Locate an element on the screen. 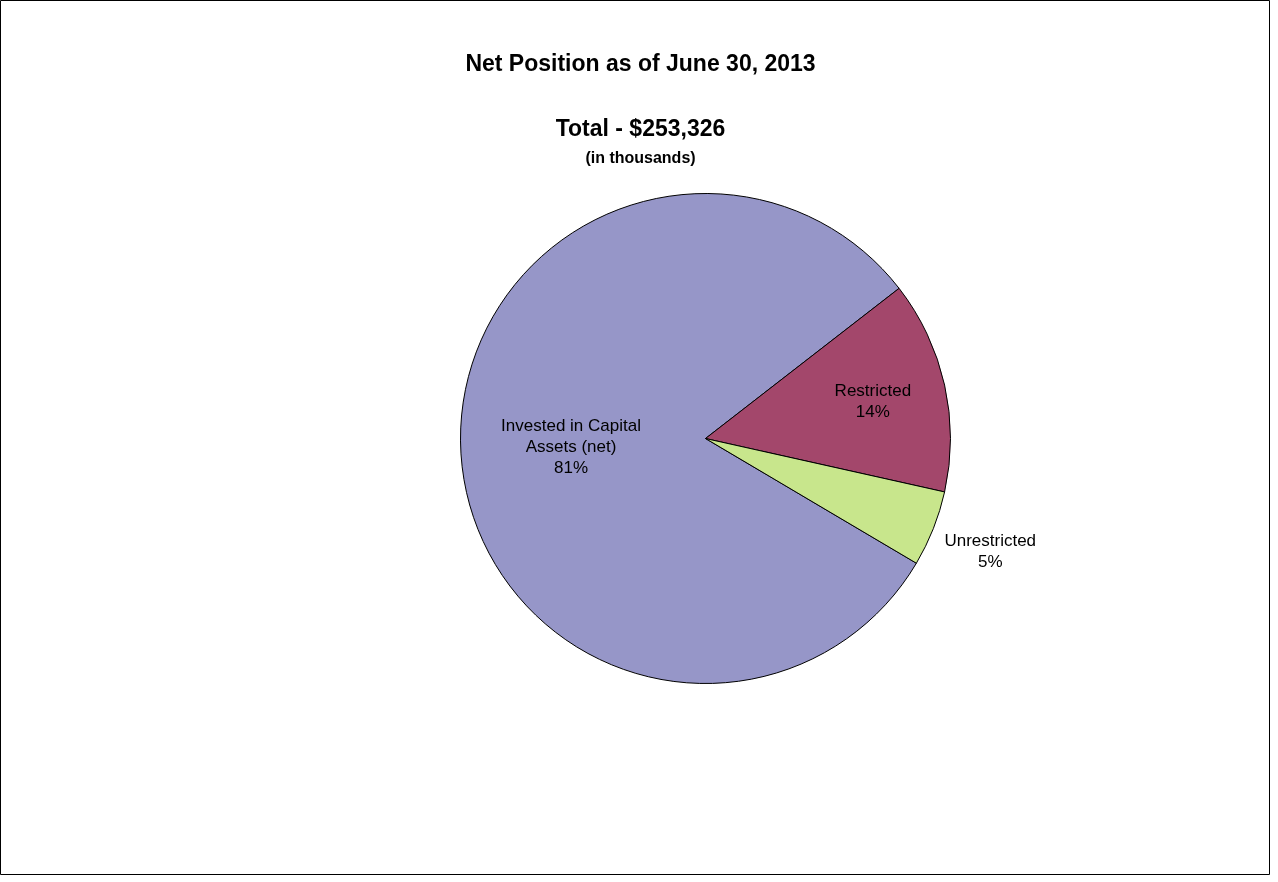  slice-label: Restricted is located at coordinates (873, 391).